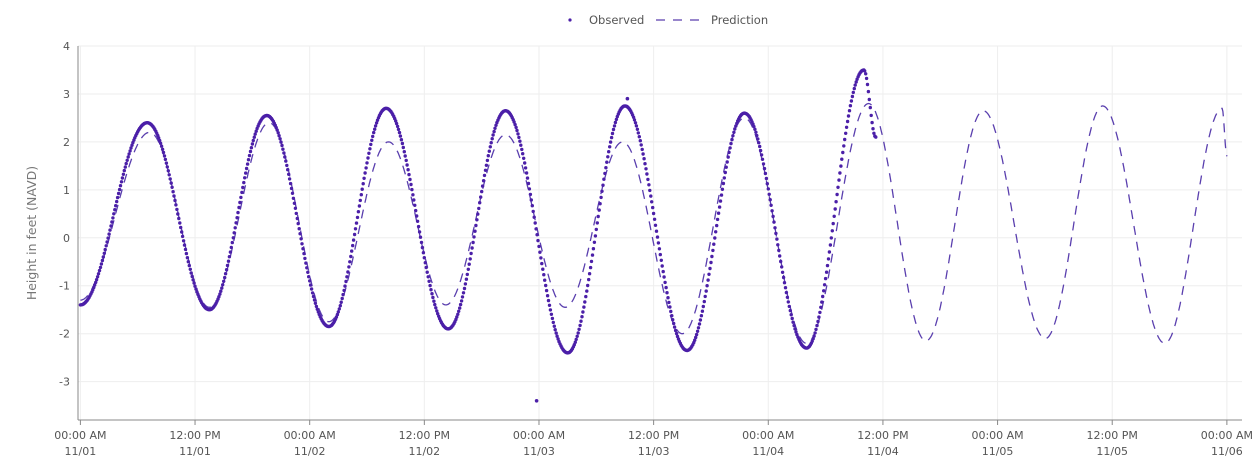  What do you see at coordinates (424, 435) in the screenshot?
I see `x-tick-label-time: 12:00 PM` at bounding box center [424, 435].